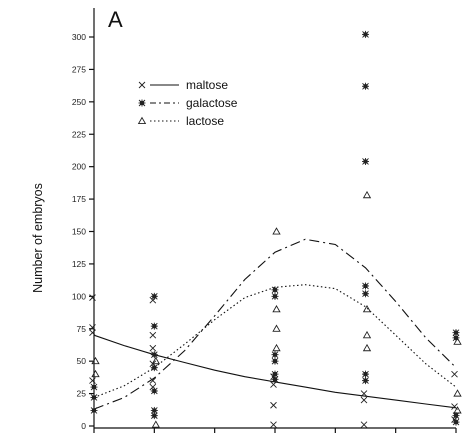  What do you see at coordinates (82, 394) in the screenshot?
I see `y-tick-label: 25` at bounding box center [82, 394].